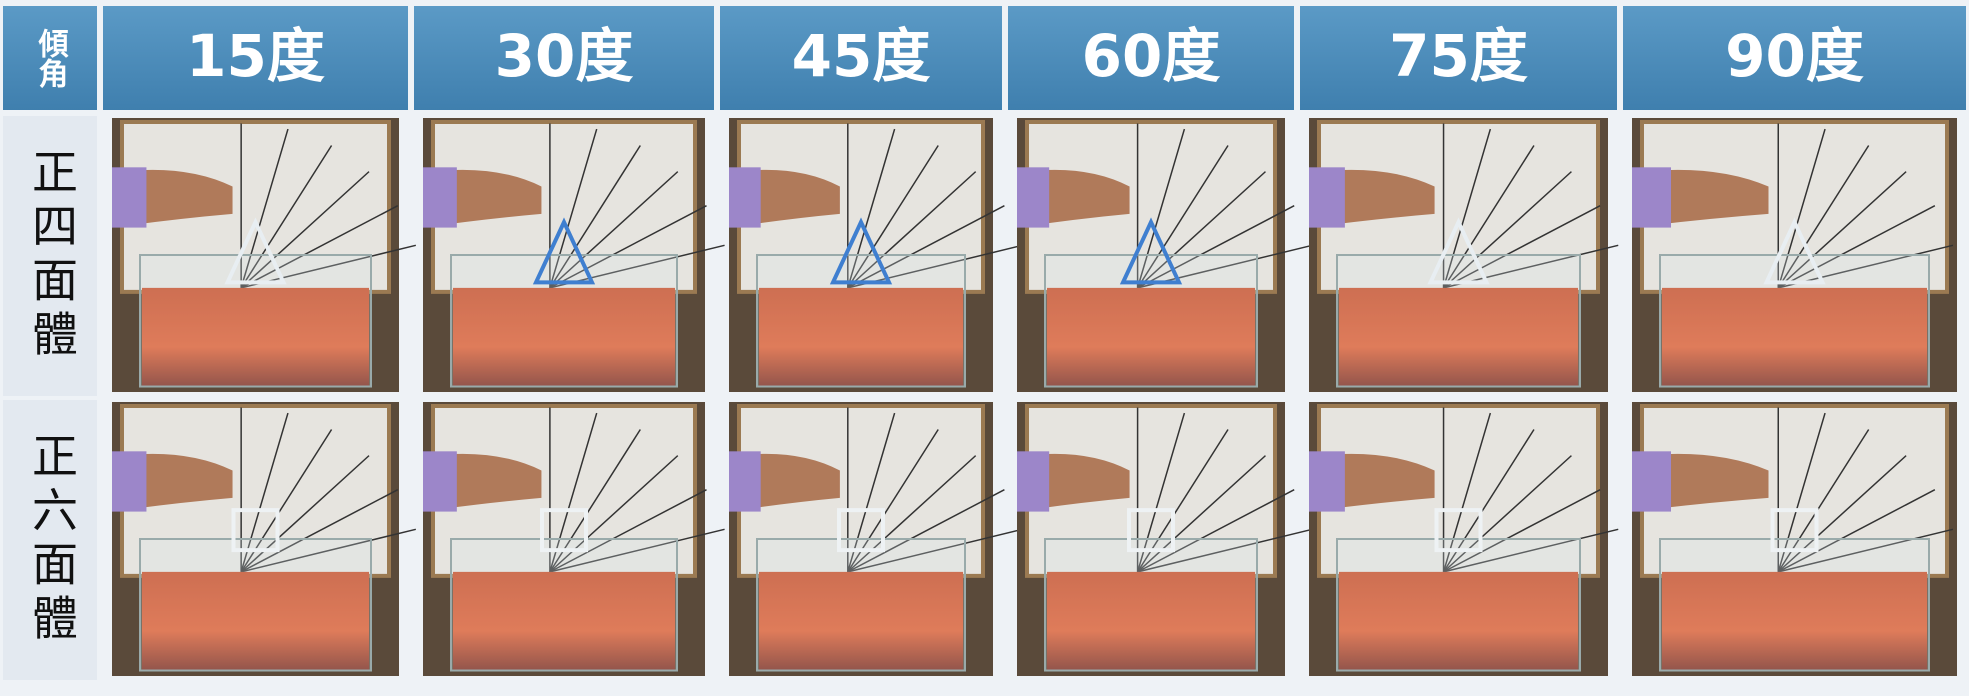  I want to click on column-header: 45度, so click(861, 56).